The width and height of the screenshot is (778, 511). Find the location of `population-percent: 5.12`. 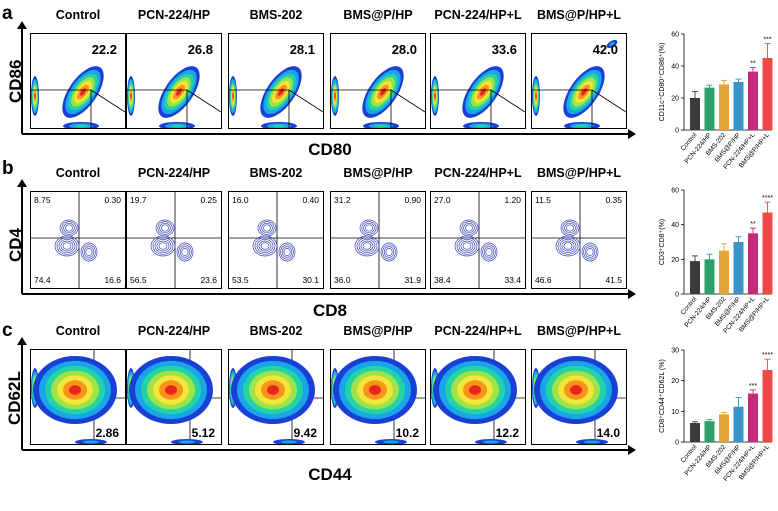

population-percent: 5.12 is located at coordinates (203, 433).